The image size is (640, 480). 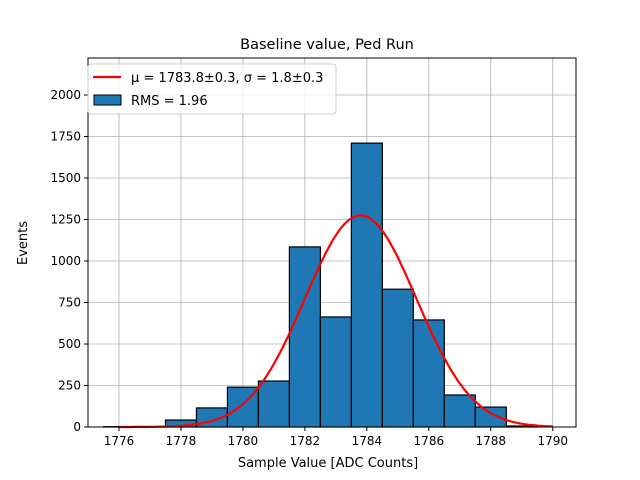 I want to click on x-tick-label: 1778, so click(x=181, y=441).